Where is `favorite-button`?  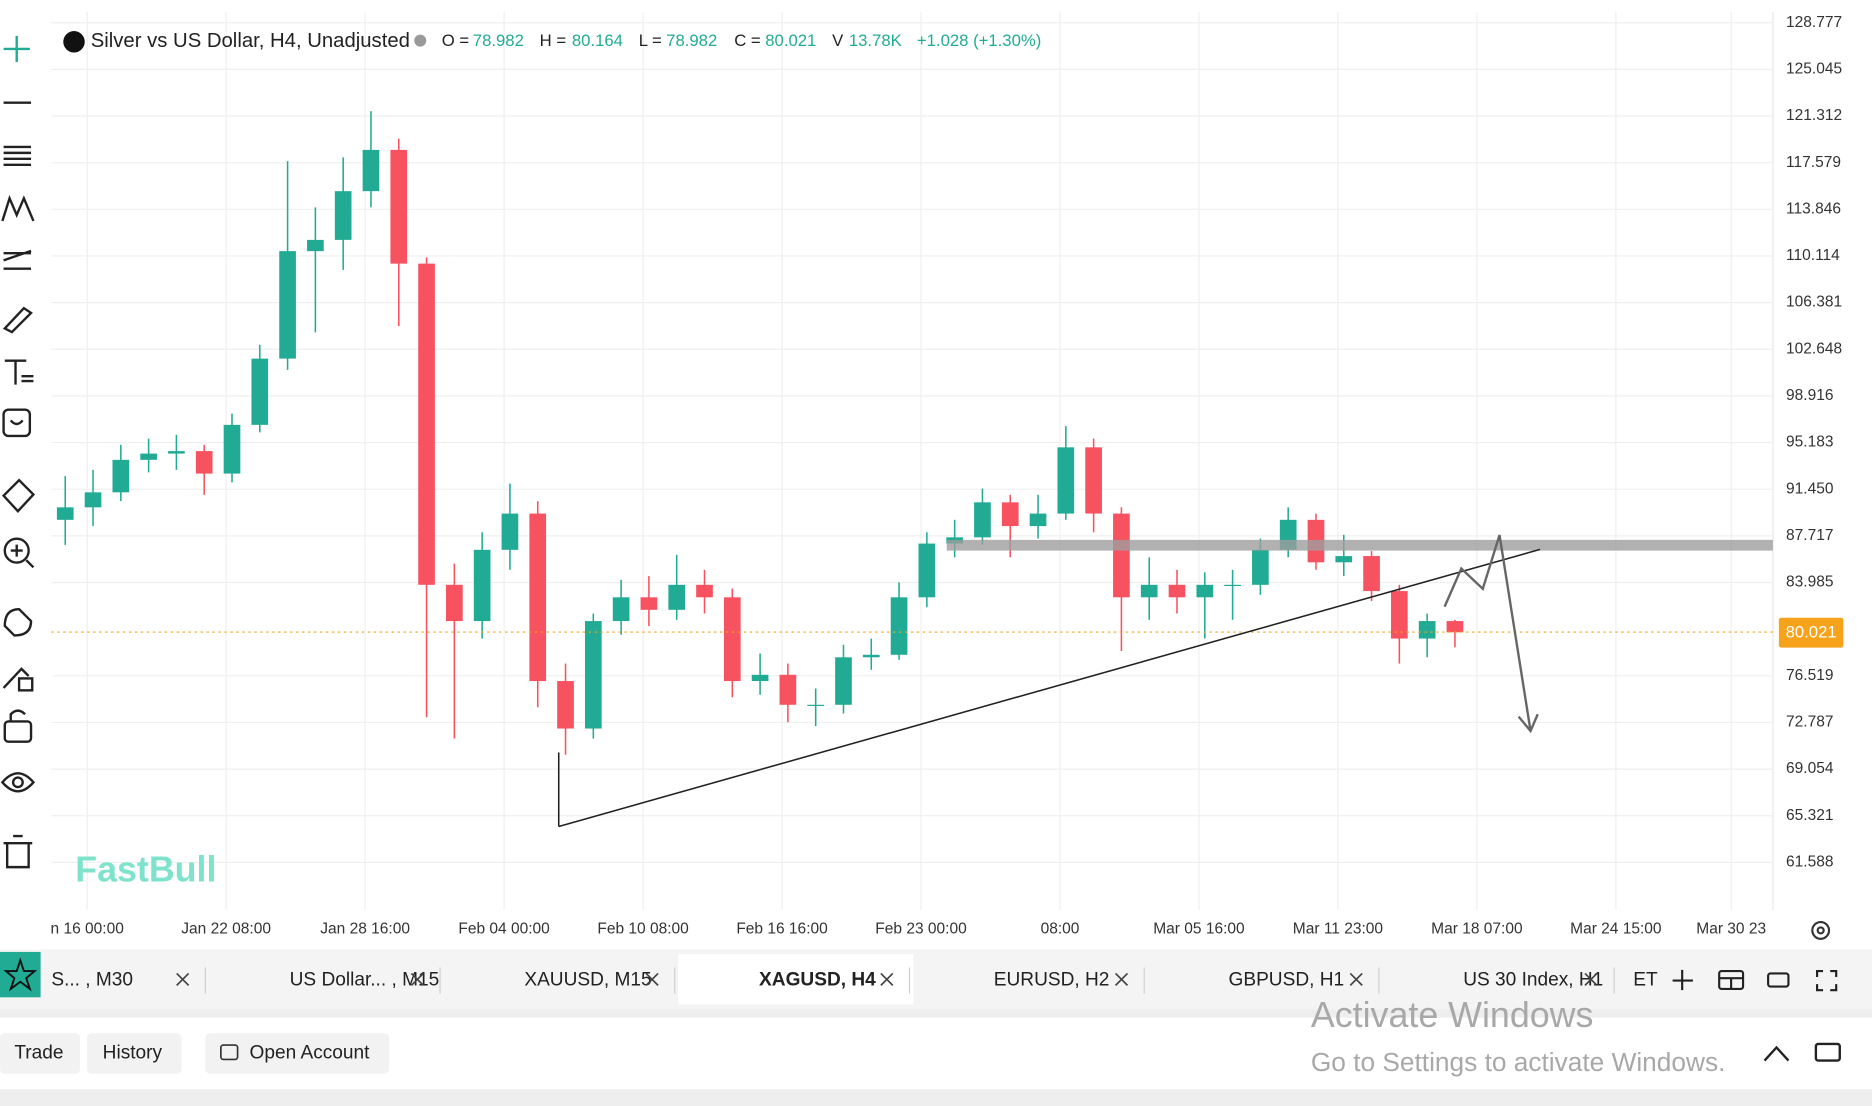
favorite-button is located at coordinates (20, 974).